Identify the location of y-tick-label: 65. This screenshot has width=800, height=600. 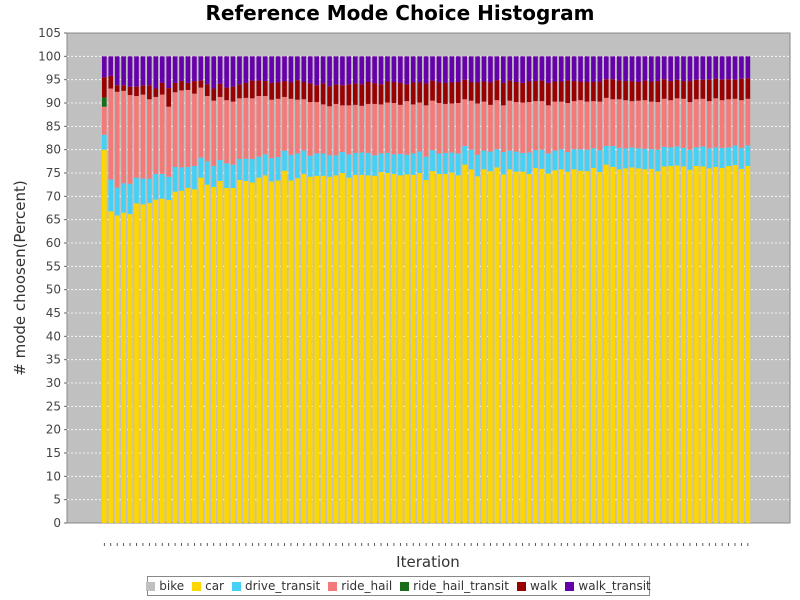
(53, 220).